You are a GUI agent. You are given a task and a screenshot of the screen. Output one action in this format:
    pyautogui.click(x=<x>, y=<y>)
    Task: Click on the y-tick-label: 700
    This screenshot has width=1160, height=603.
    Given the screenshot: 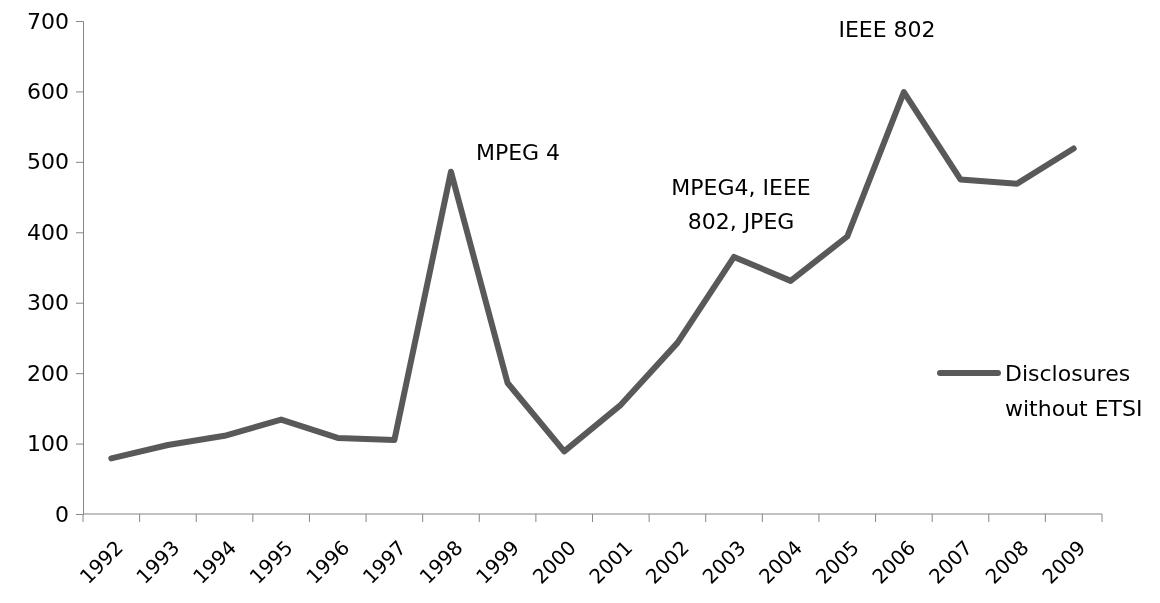 What is the action you would take?
    pyautogui.click(x=48, y=21)
    